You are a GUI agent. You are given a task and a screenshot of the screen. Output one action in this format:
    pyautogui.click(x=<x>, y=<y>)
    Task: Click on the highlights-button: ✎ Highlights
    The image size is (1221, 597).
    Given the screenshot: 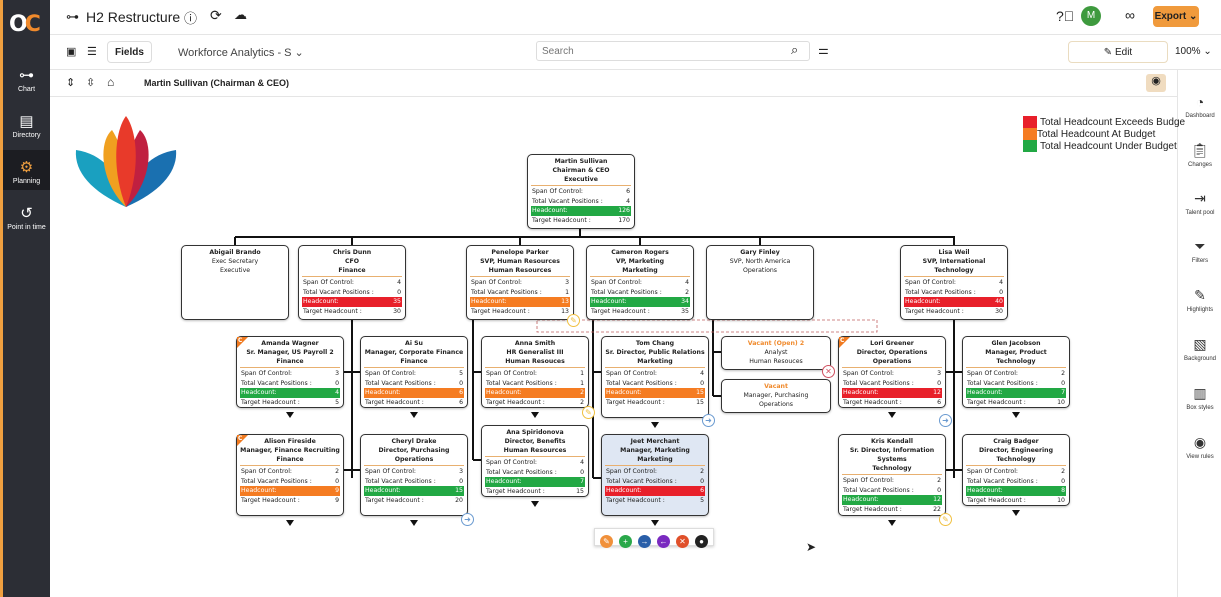 What is the action you would take?
    pyautogui.click(x=1199, y=300)
    